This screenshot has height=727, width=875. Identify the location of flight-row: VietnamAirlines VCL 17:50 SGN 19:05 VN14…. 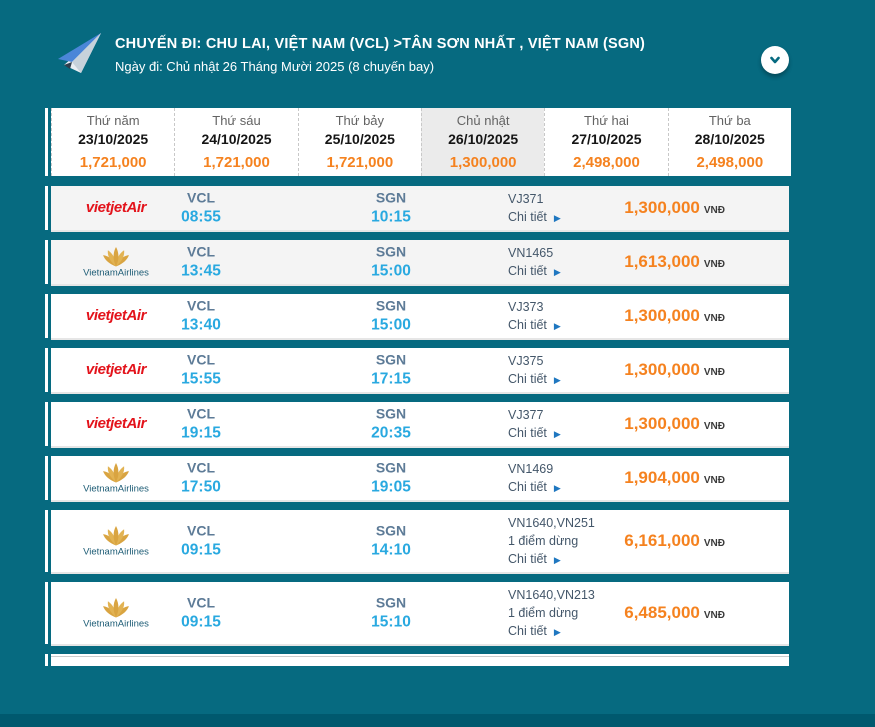
(417, 479).